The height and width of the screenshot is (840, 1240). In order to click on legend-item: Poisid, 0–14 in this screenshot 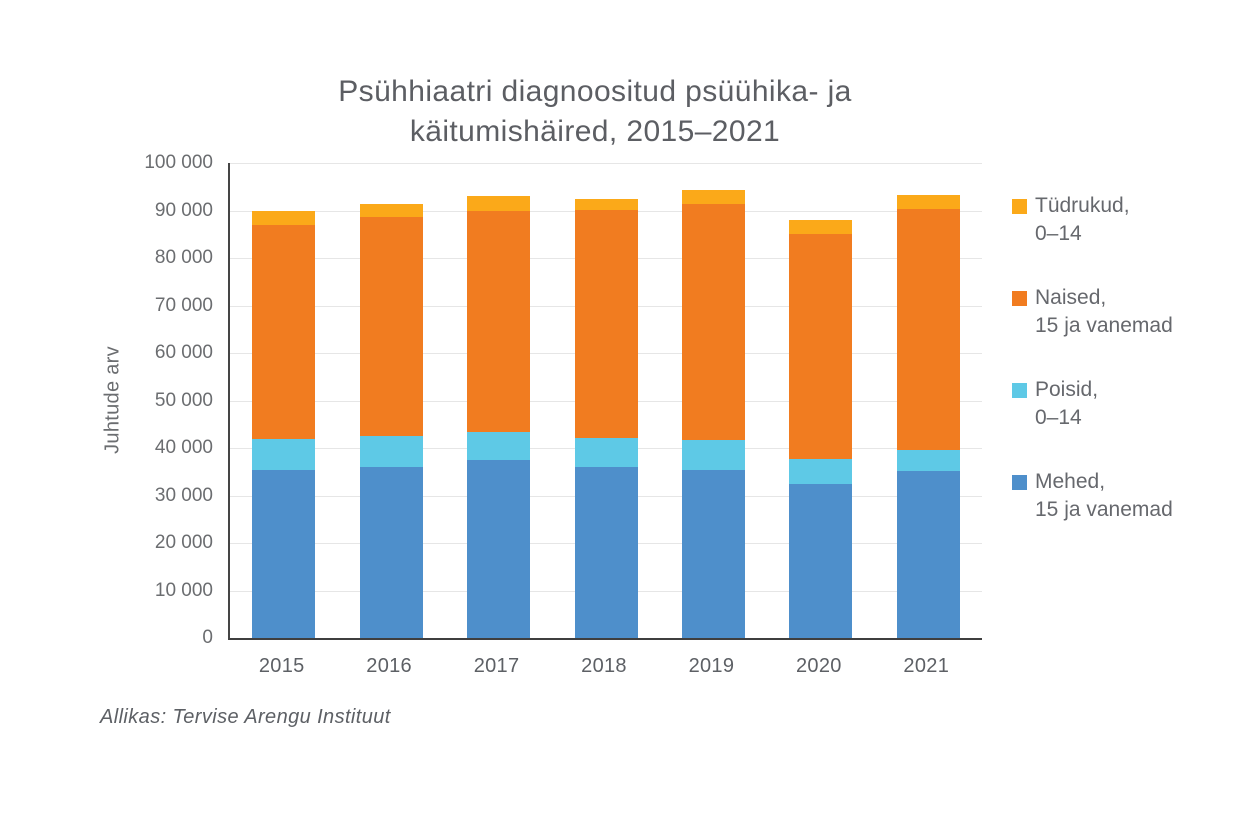, I will do `click(1124, 404)`.